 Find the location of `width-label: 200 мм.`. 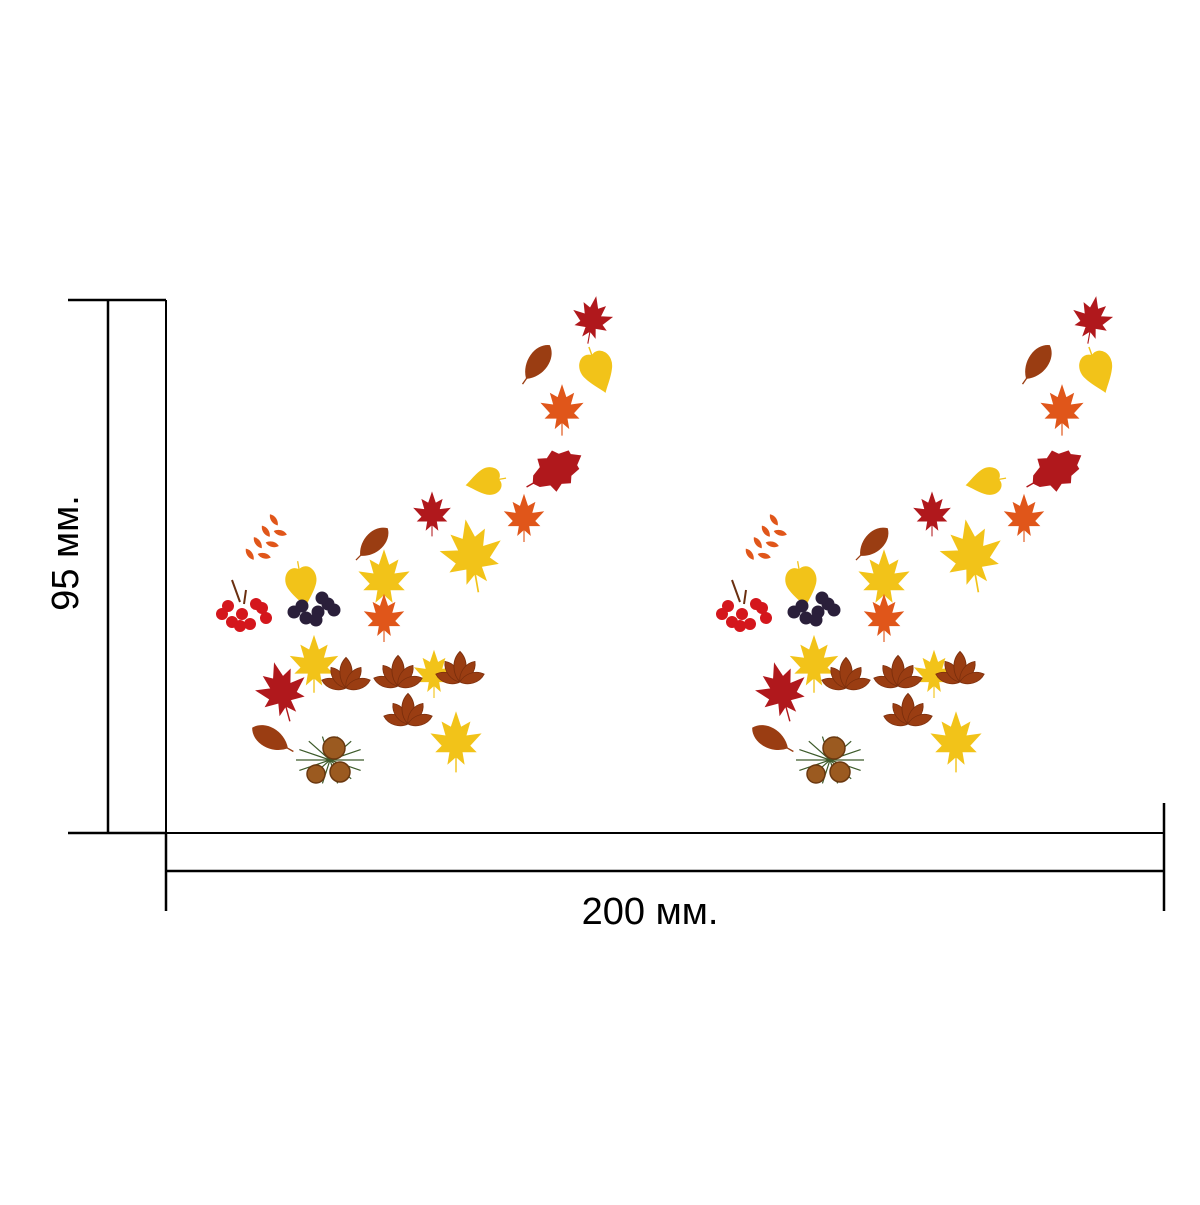

width-label: 200 мм. is located at coordinates (650, 912).